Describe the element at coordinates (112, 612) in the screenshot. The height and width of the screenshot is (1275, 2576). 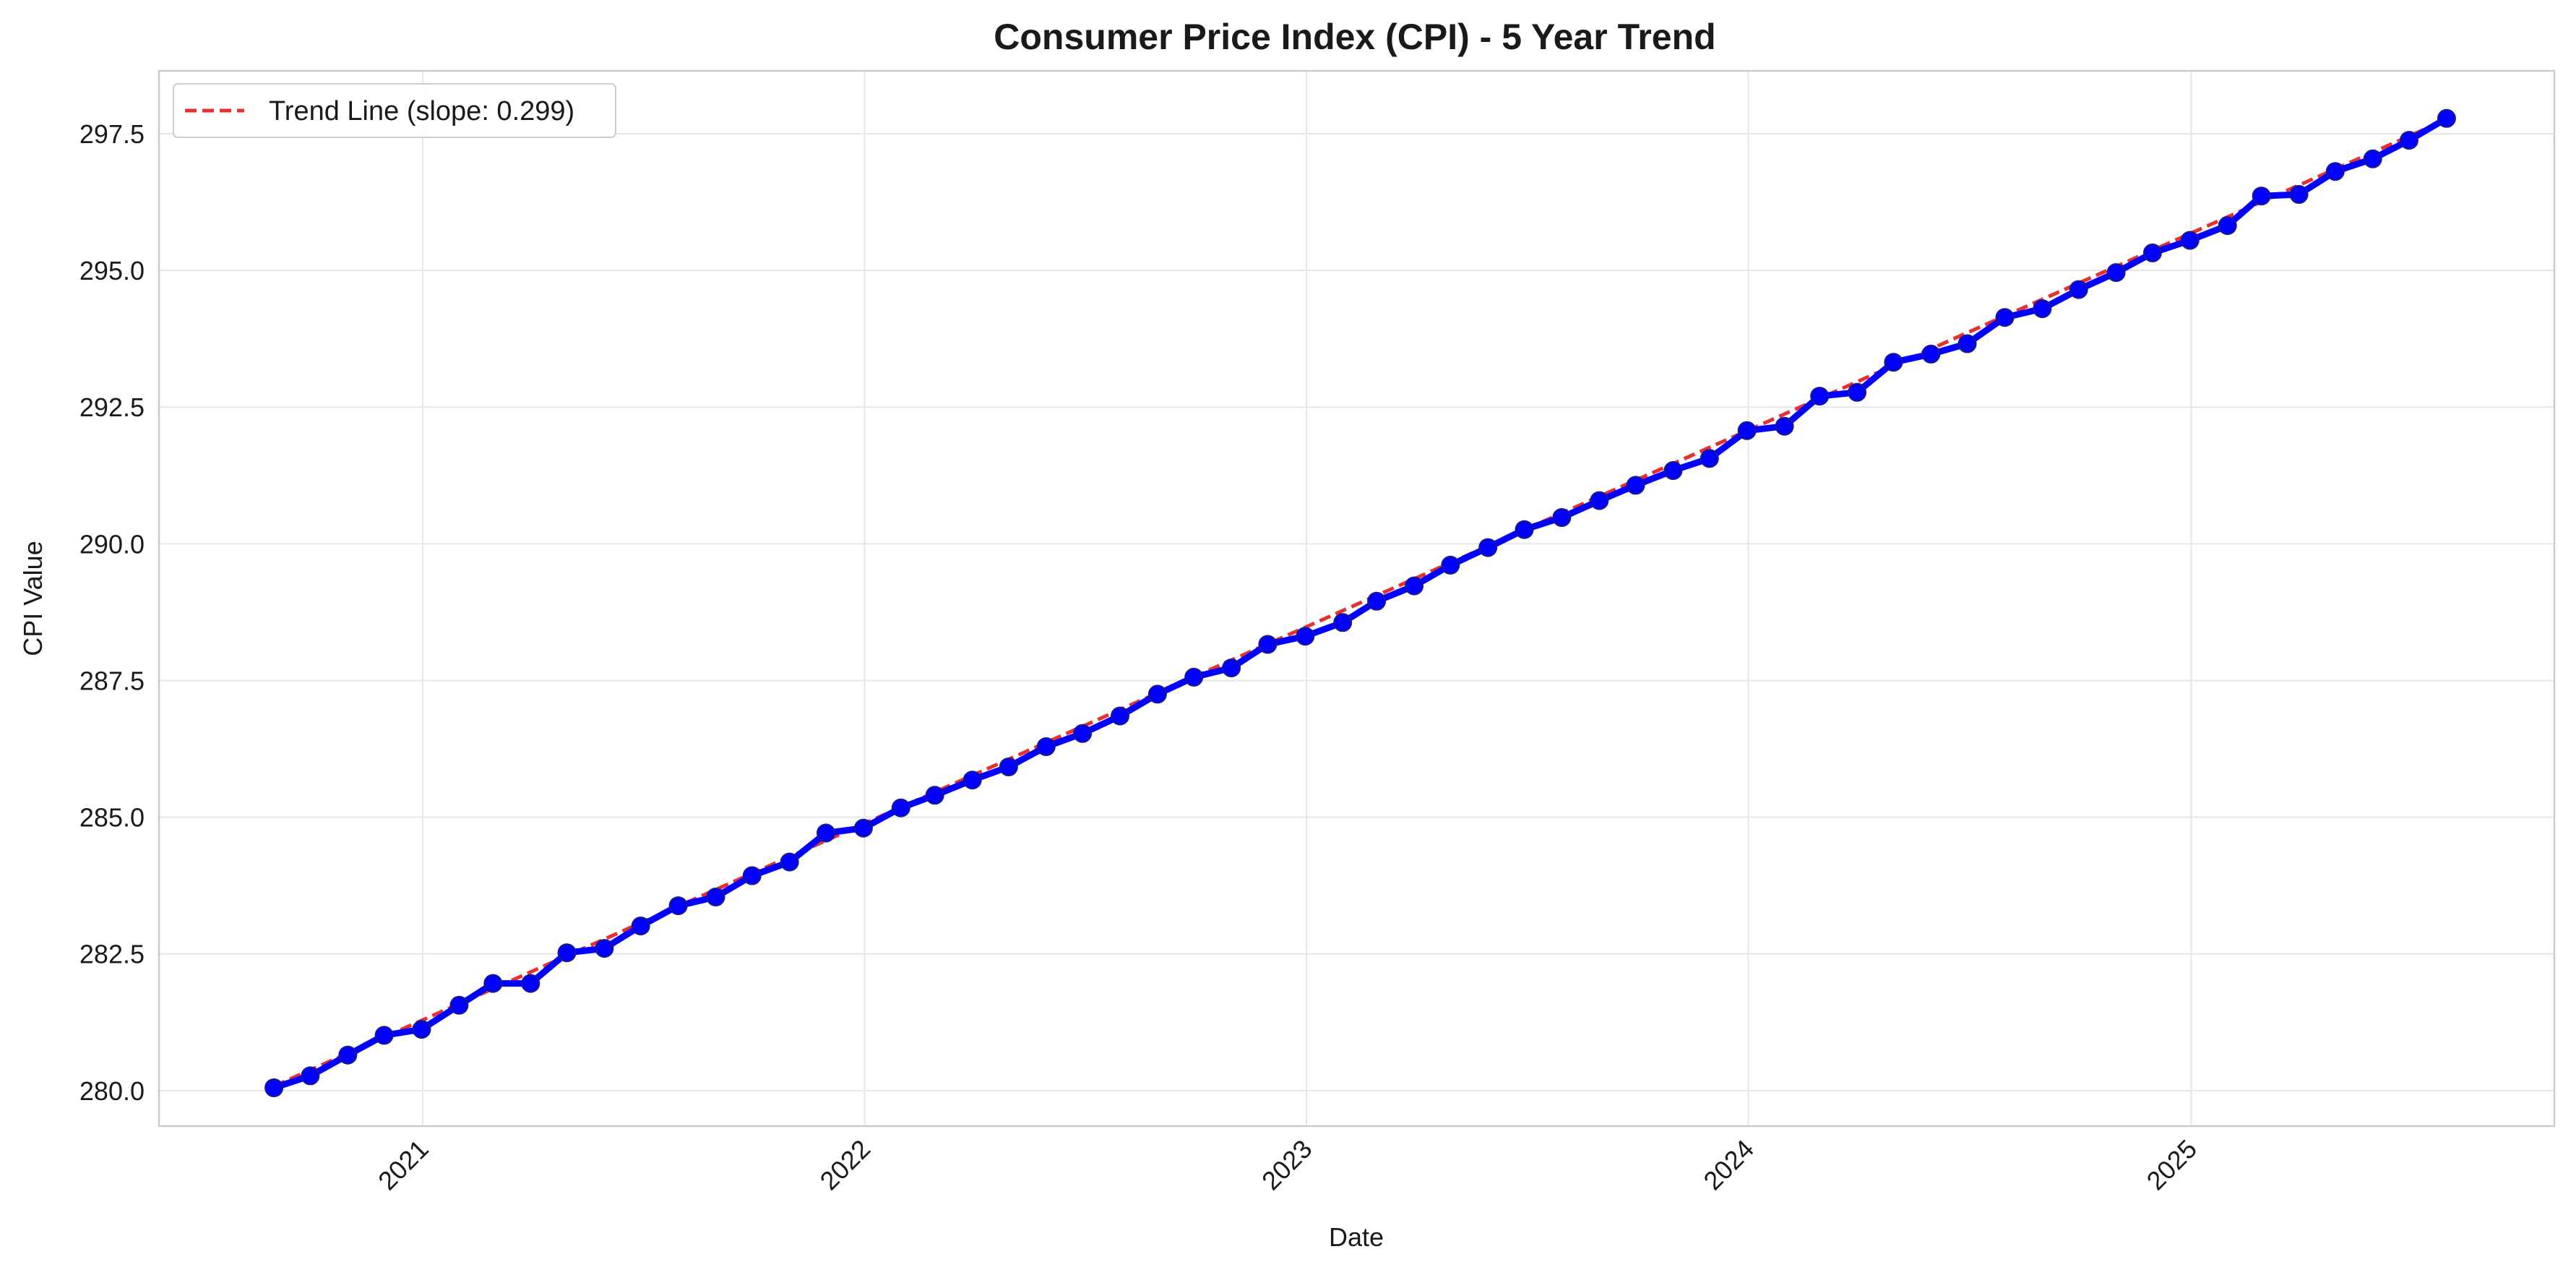
I see `y-axis-ticks: 280.0 282.5 285.0 287.5 290.0 292.5 295.0 297.5` at that location.